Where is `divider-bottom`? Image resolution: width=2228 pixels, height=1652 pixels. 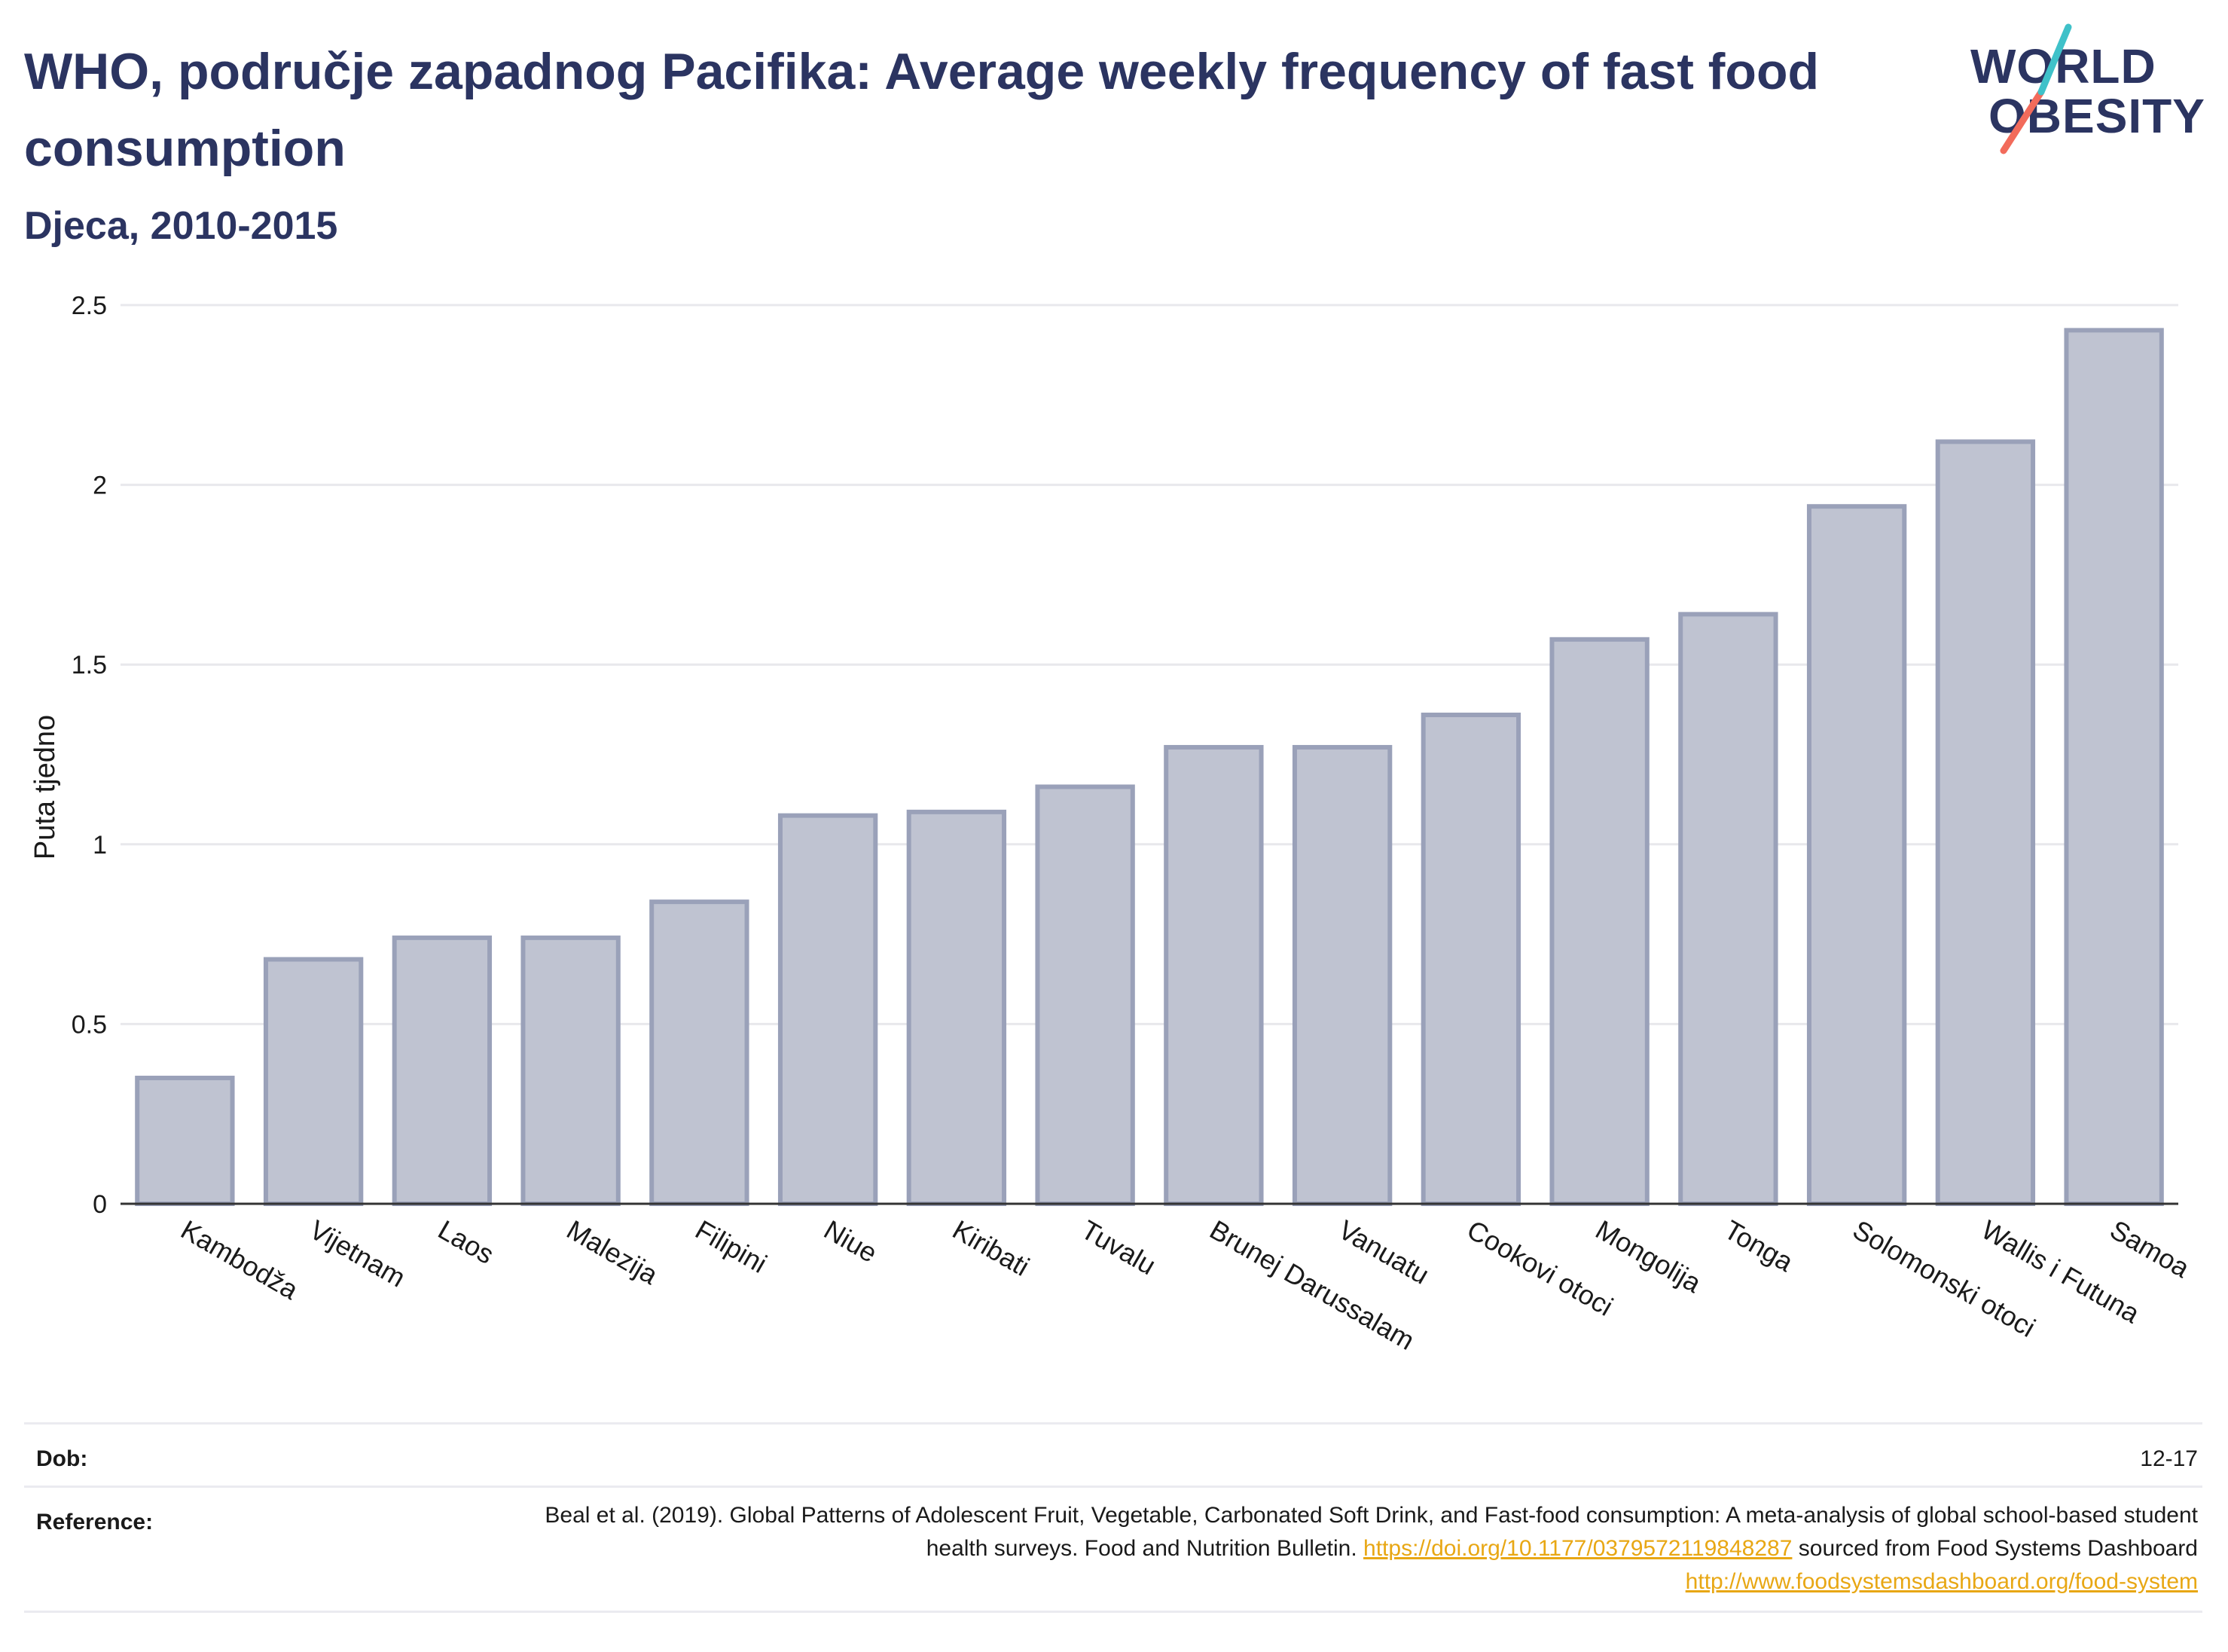
divider-bottom is located at coordinates (1113, 1612).